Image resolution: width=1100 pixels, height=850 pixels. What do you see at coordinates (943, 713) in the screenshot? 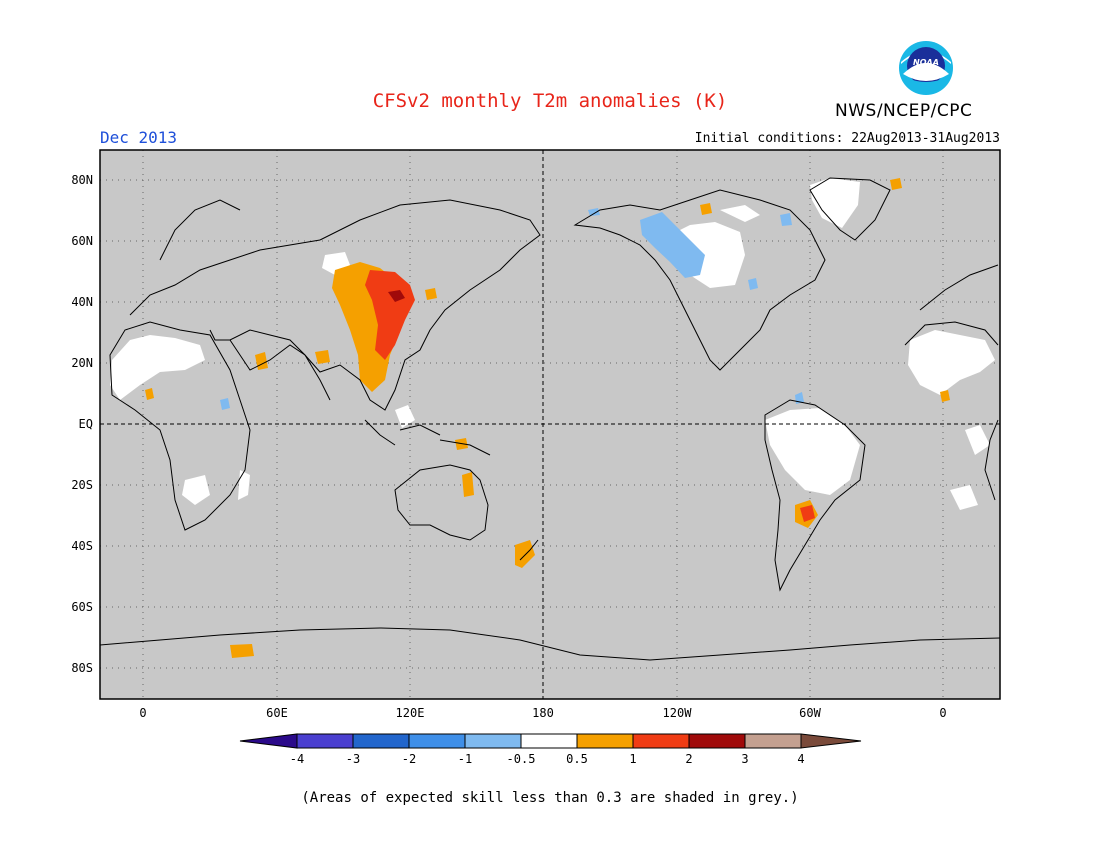
I see `lon-label-0-right: 0` at bounding box center [943, 713].